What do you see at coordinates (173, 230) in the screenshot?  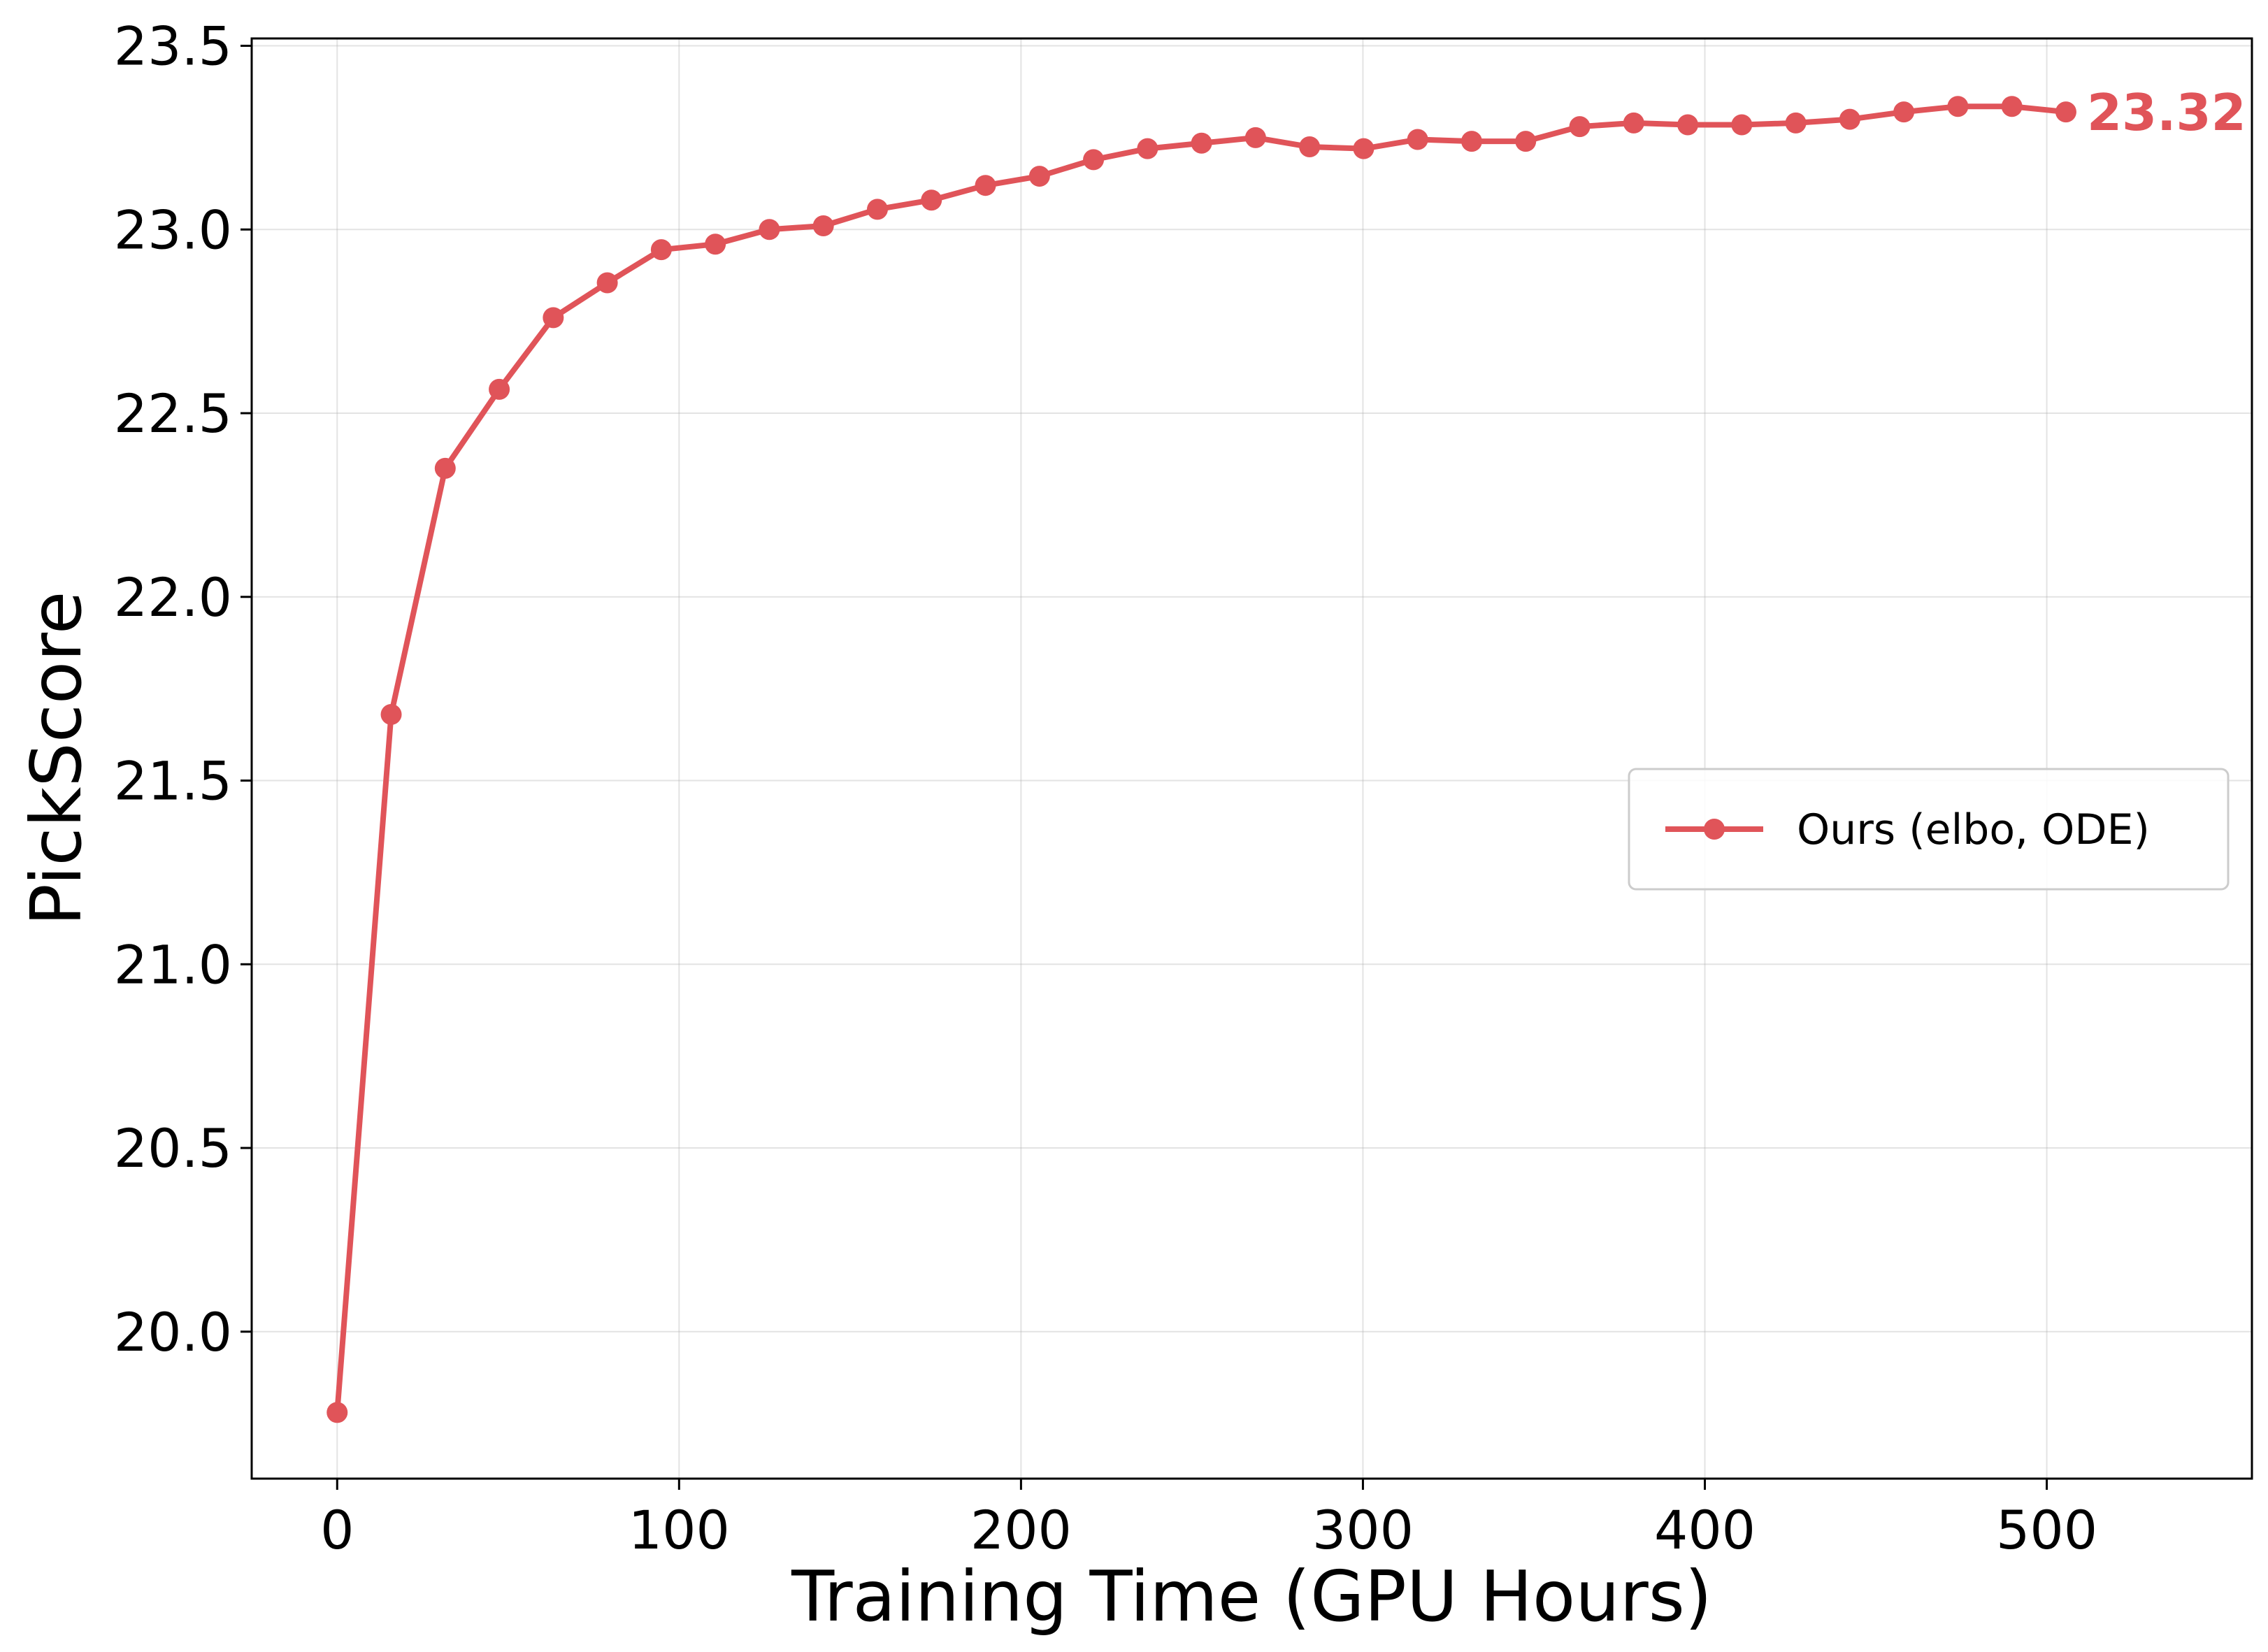 I see `y-tick-label: 23.0` at bounding box center [173, 230].